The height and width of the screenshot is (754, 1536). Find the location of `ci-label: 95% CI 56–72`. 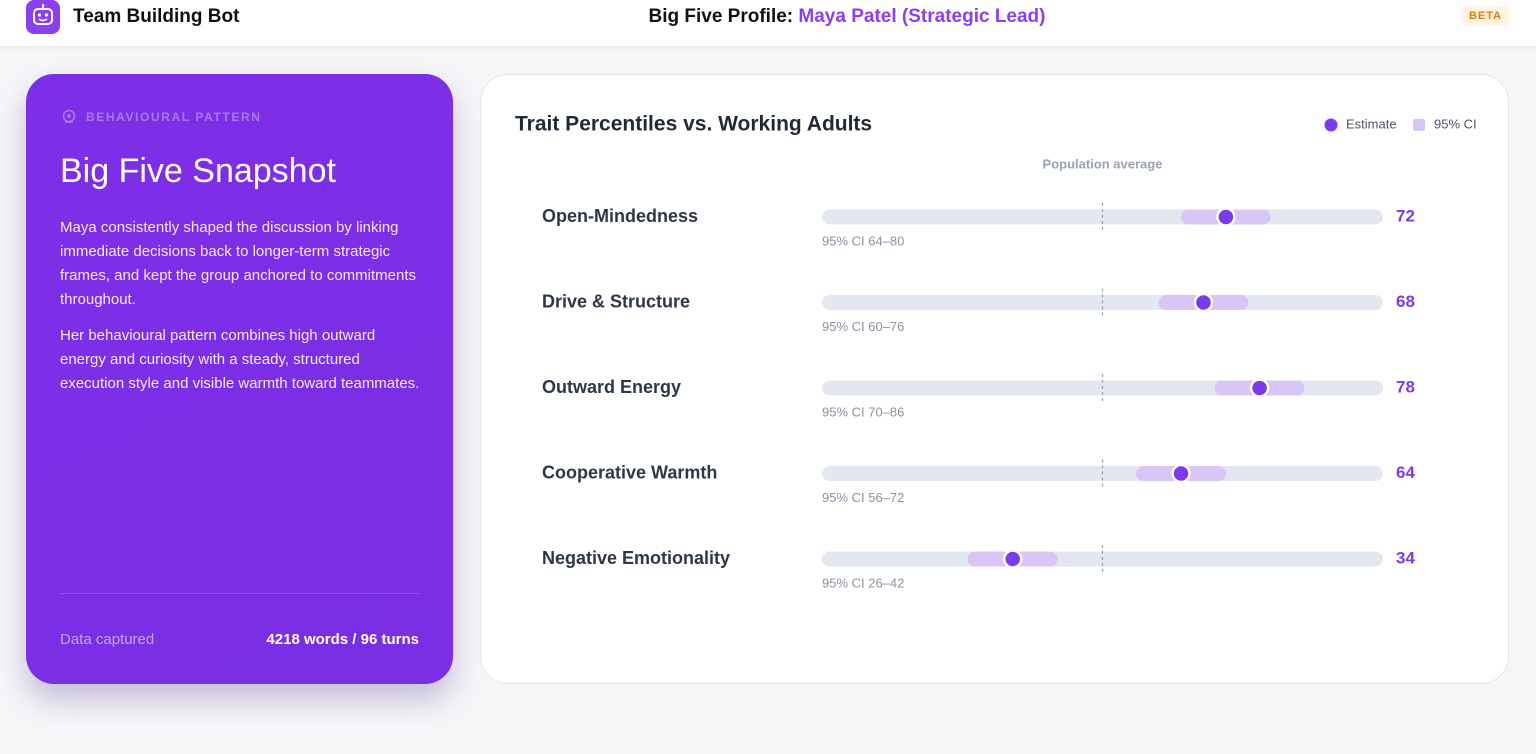

ci-label: 95% CI 56–72 is located at coordinates (863, 497).